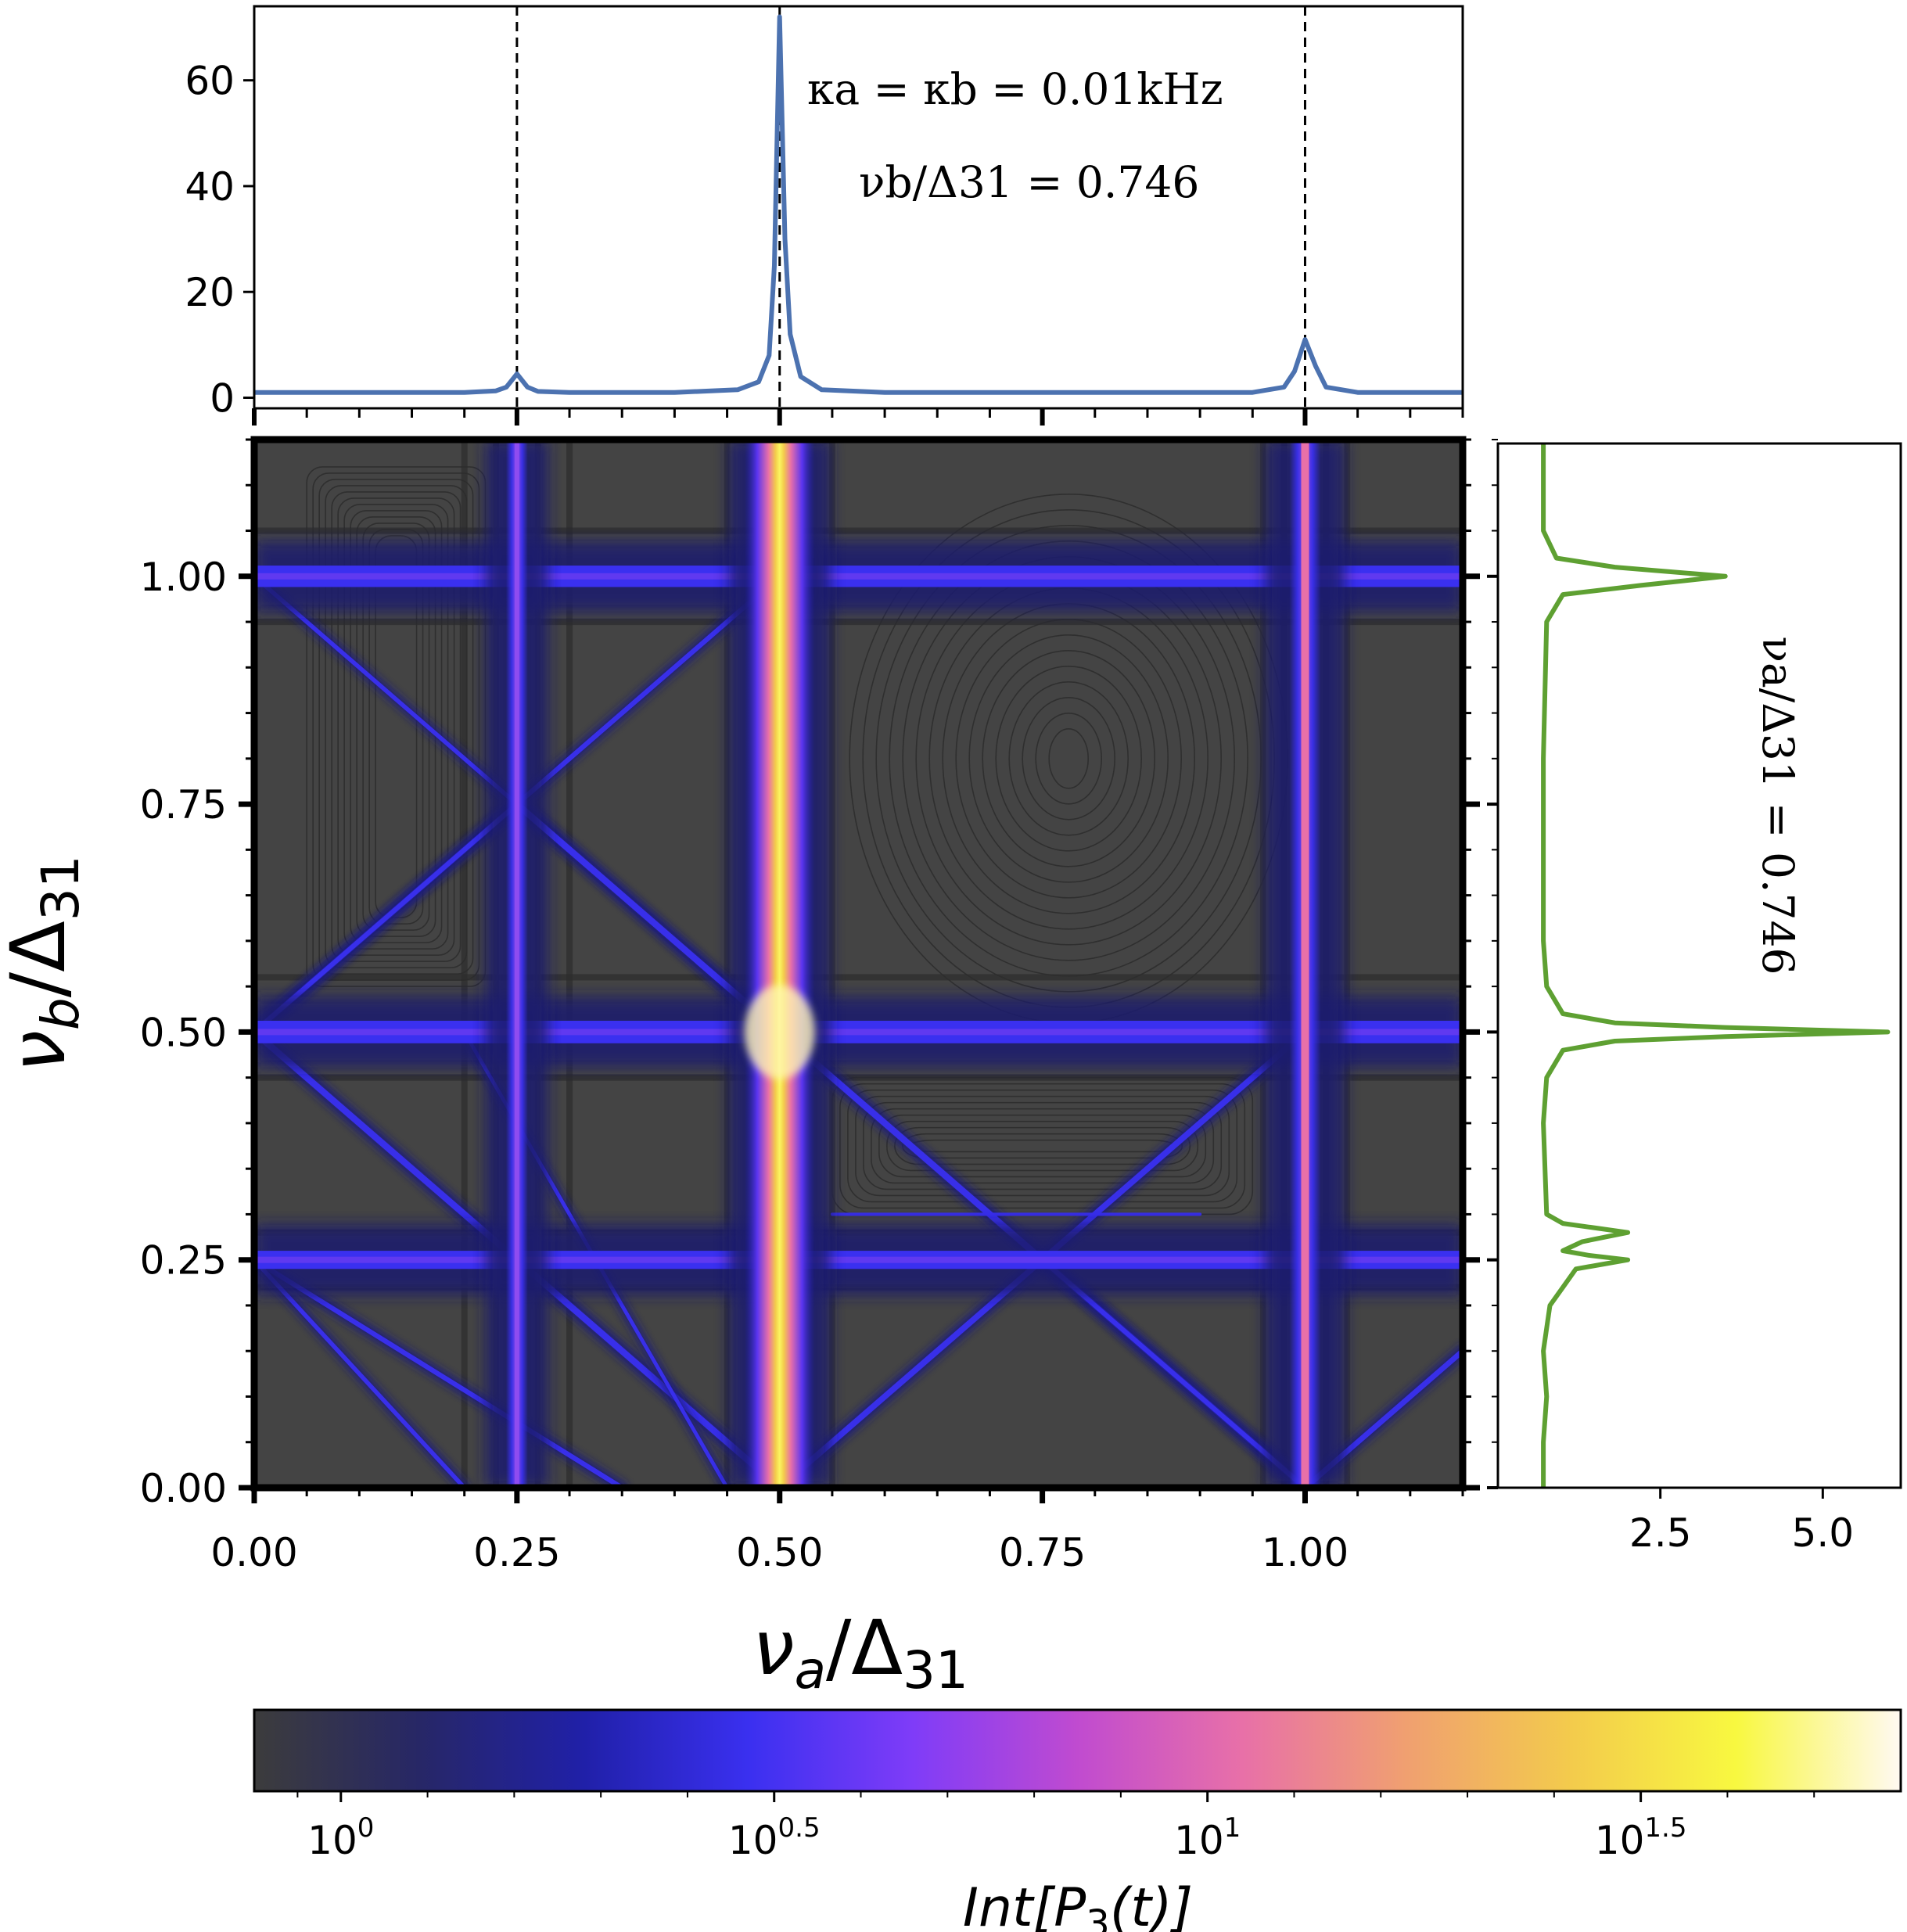  I want to click on colorbar-fill, so click(1077, 1751).